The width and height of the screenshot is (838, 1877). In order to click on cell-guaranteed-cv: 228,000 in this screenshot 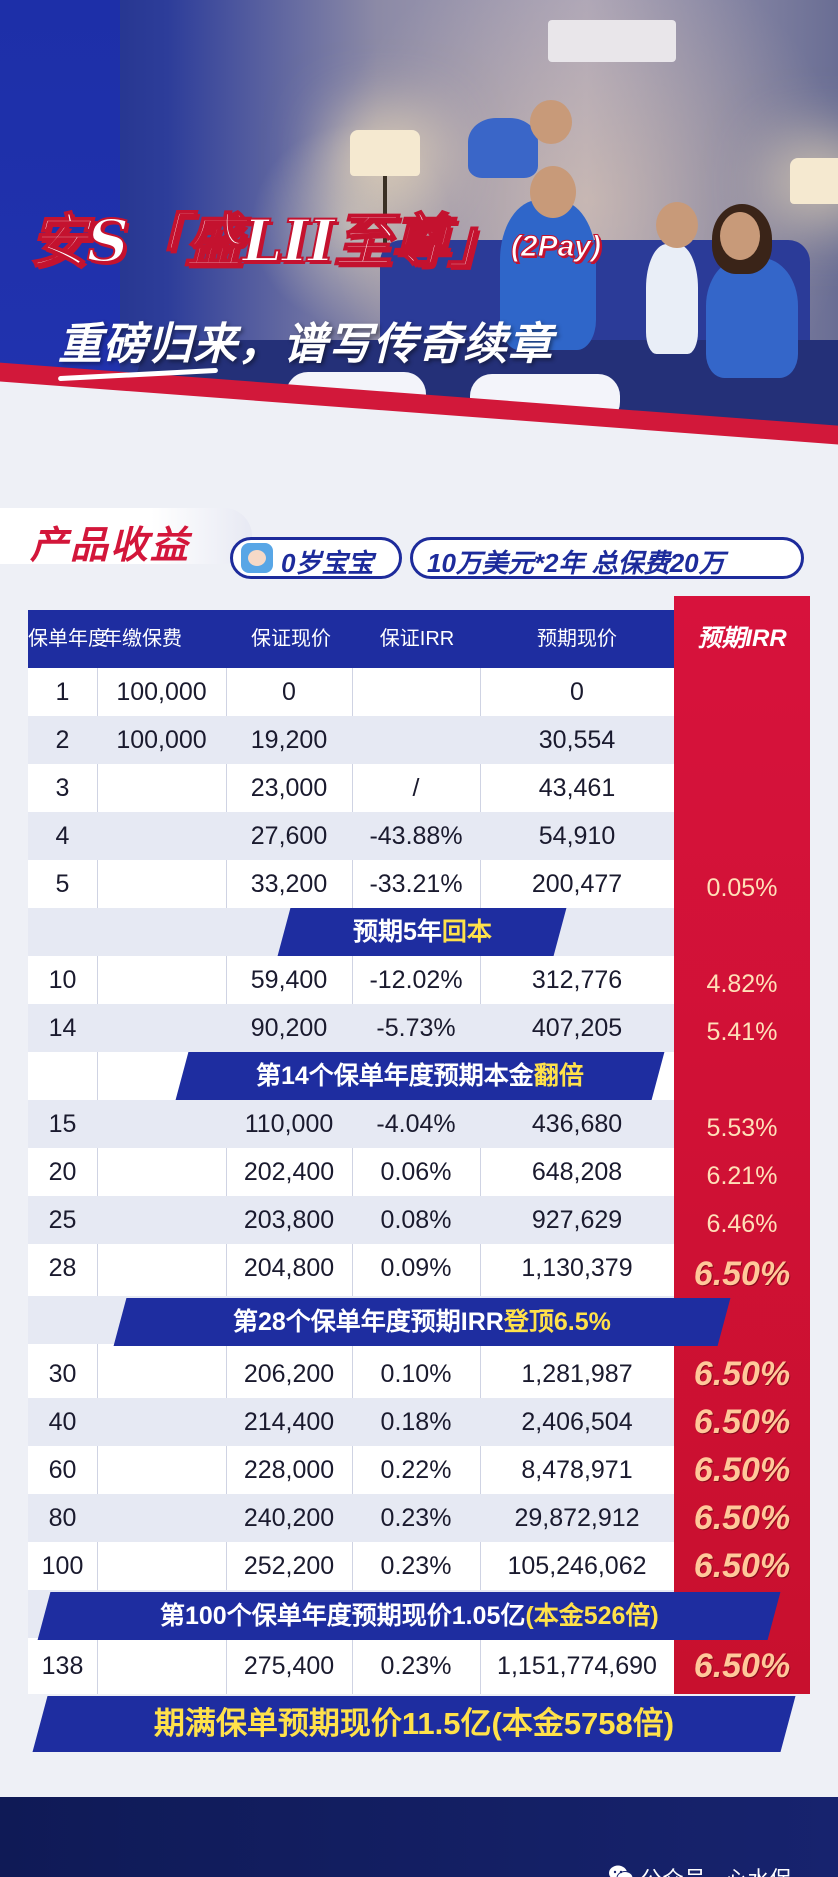, I will do `click(289, 1470)`.